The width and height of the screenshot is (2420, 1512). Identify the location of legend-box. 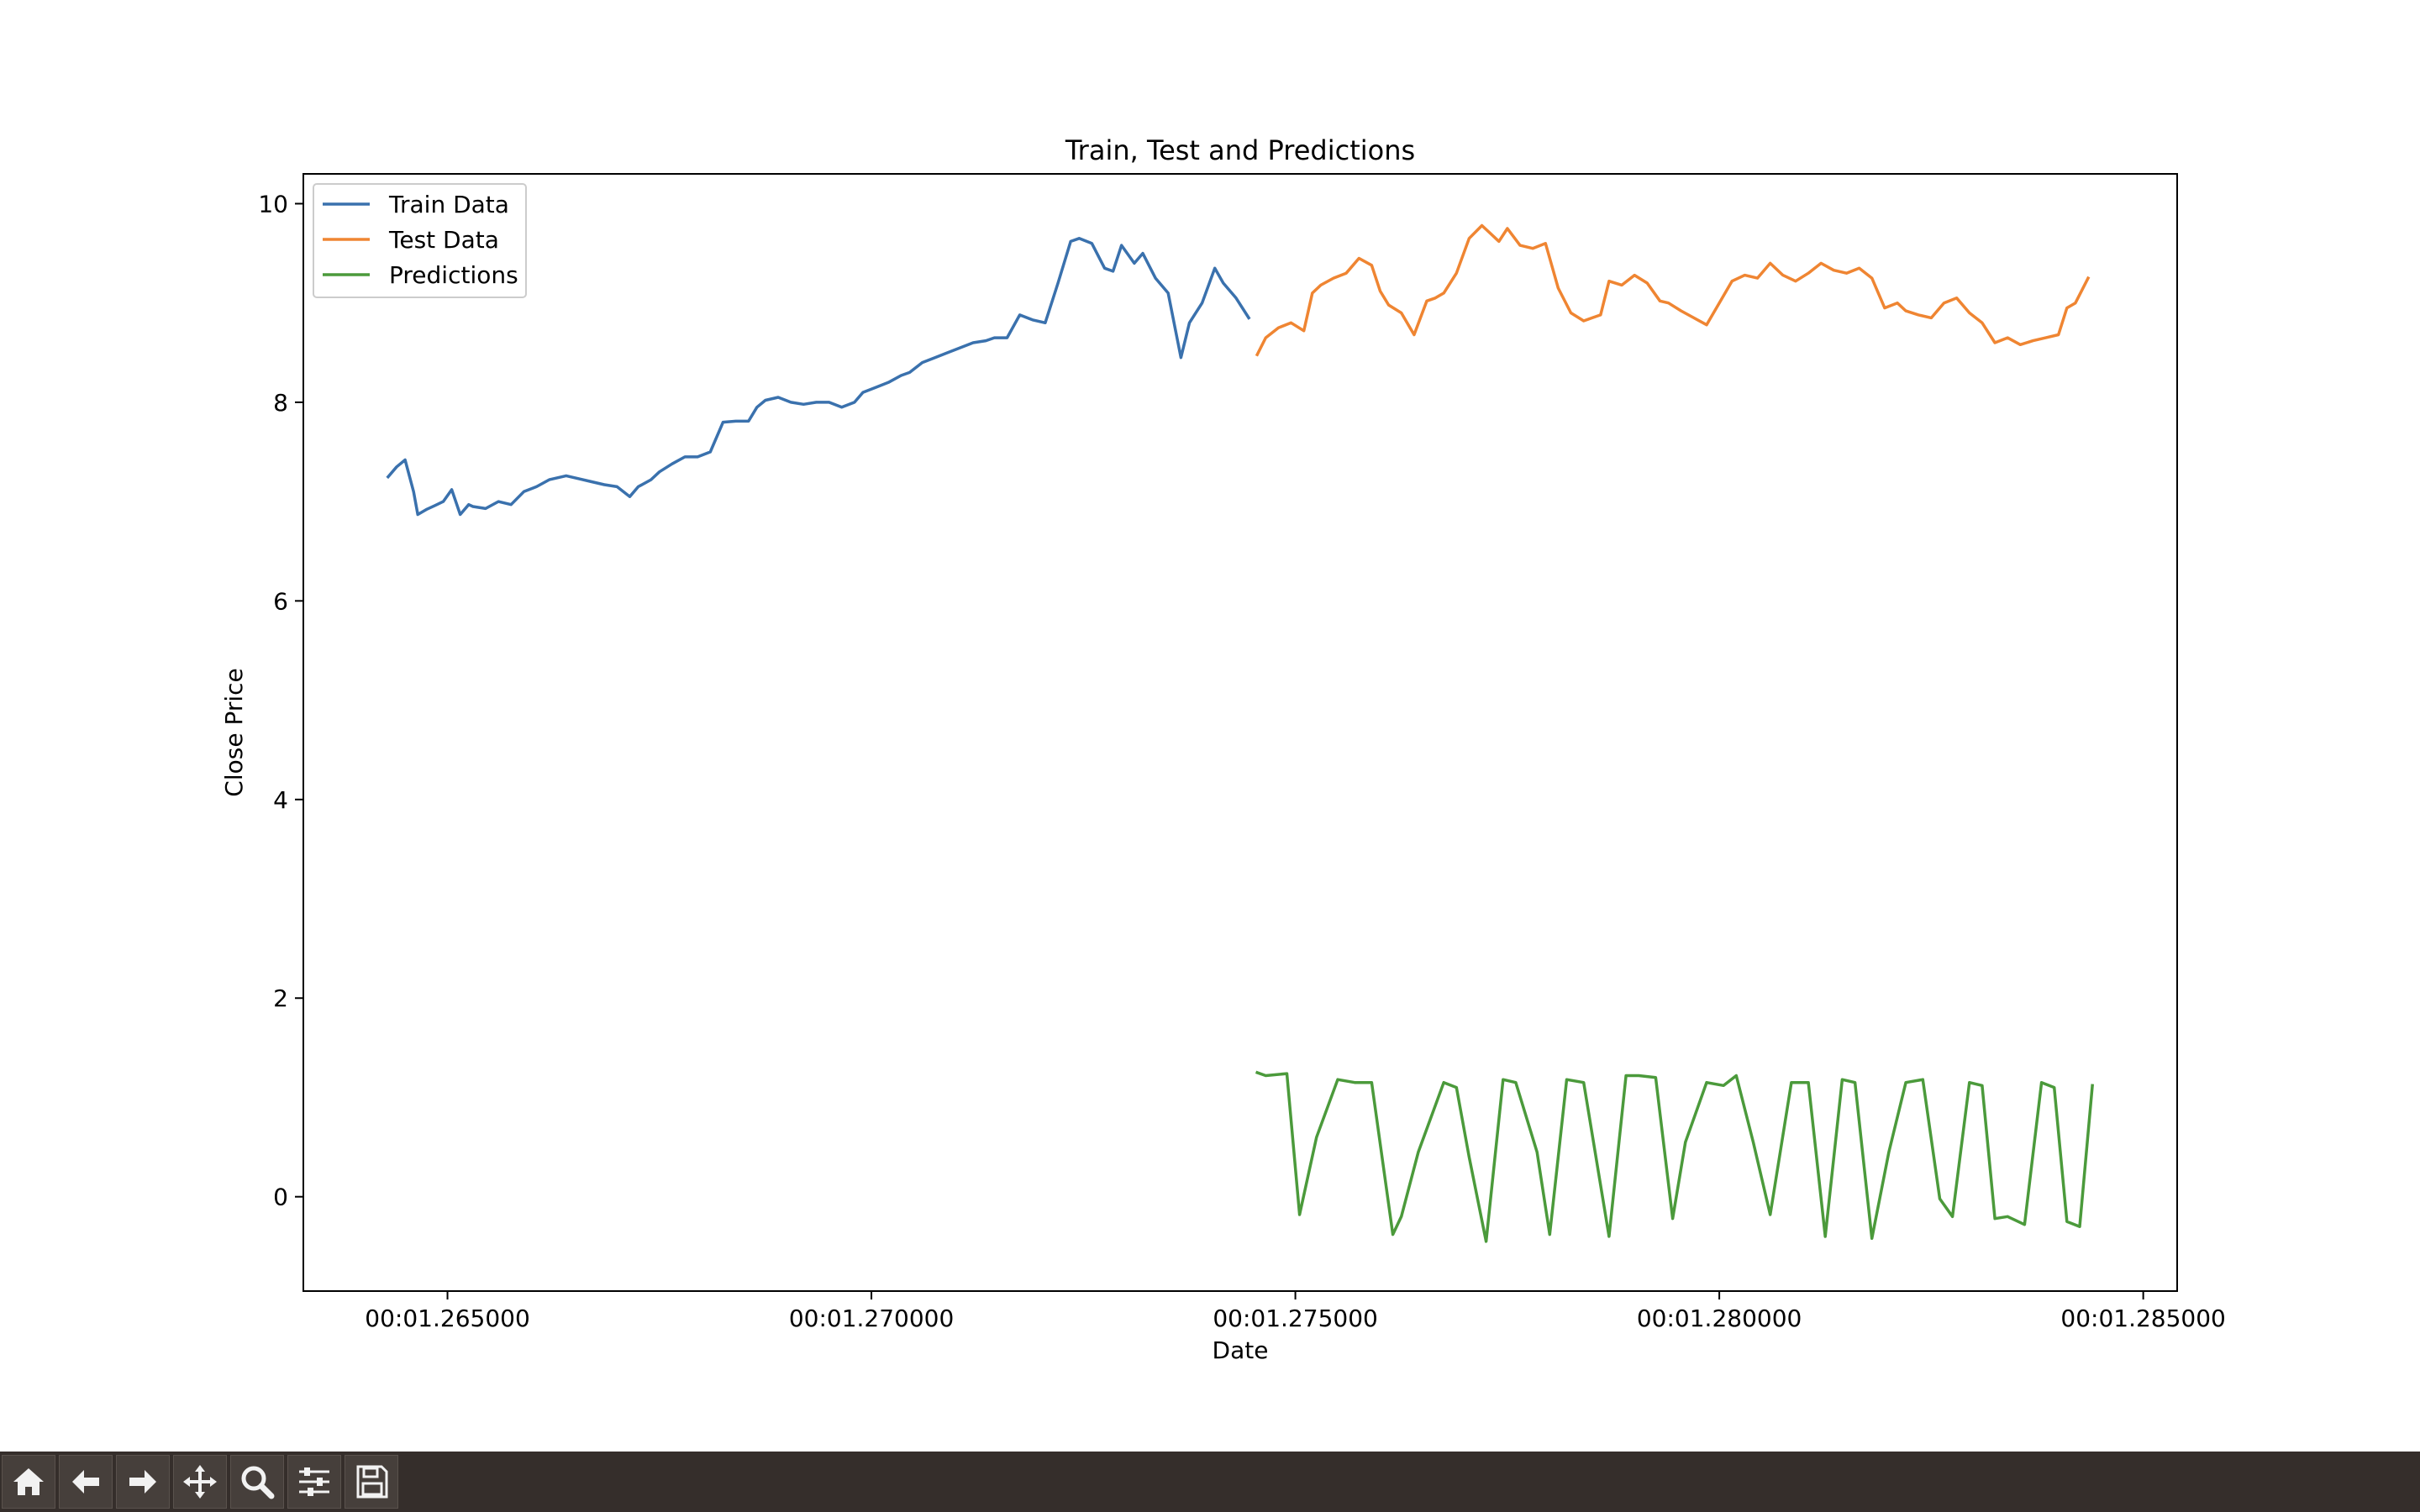
(420, 240).